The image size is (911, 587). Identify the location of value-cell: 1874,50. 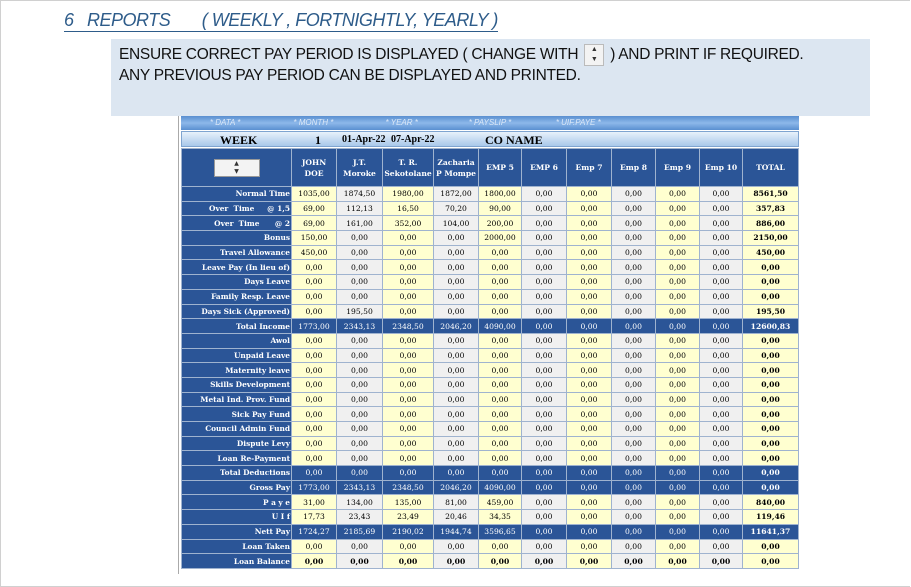
(359, 194).